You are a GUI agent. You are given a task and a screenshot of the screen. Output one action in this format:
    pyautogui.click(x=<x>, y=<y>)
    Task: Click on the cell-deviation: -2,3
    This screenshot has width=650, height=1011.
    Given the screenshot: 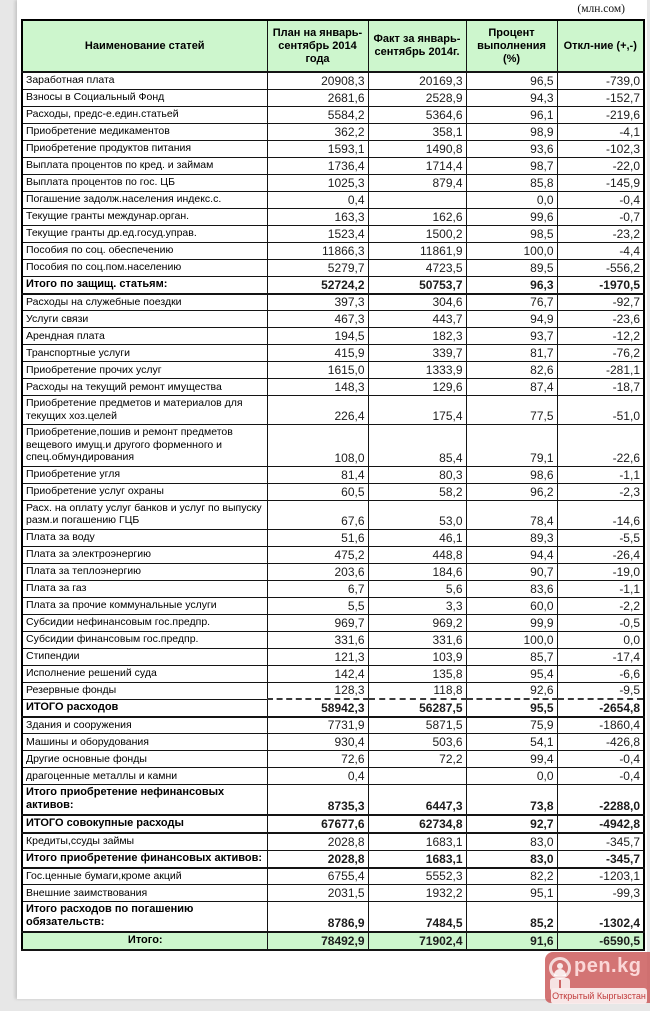 What is the action you would take?
    pyautogui.click(x=600, y=491)
    